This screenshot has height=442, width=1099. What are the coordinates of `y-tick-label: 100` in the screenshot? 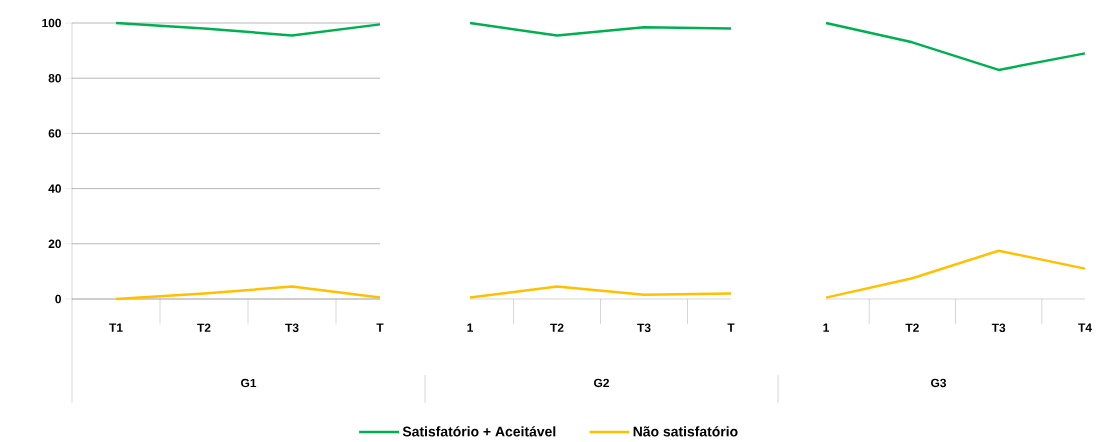 It's located at (51, 23).